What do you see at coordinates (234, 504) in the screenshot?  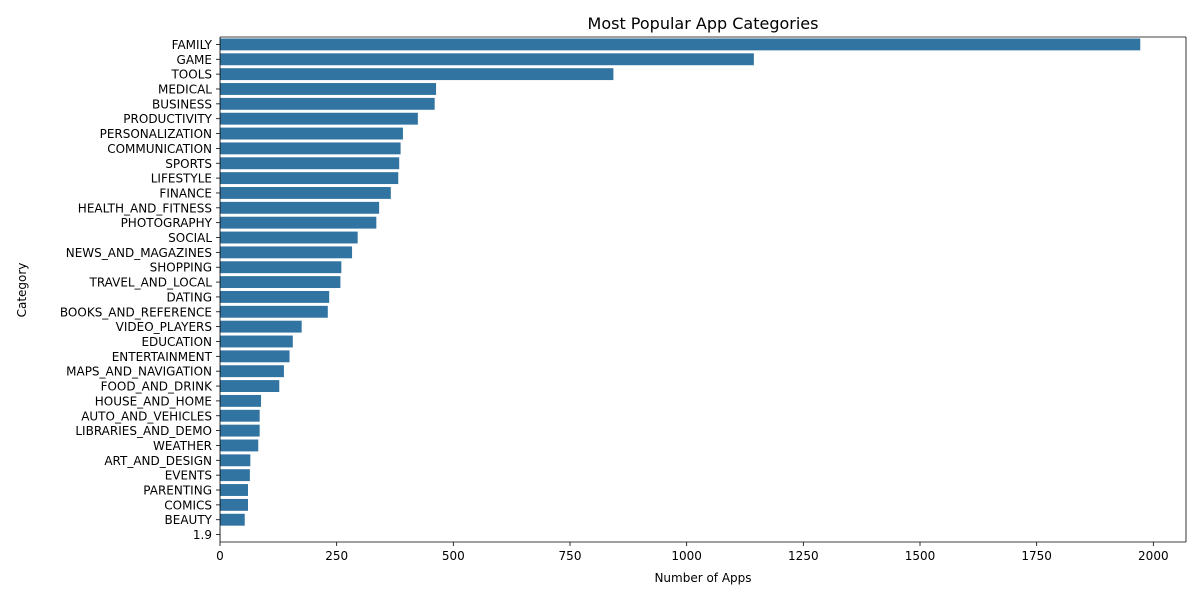 I see `bar-comics` at bounding box center [234, 504].